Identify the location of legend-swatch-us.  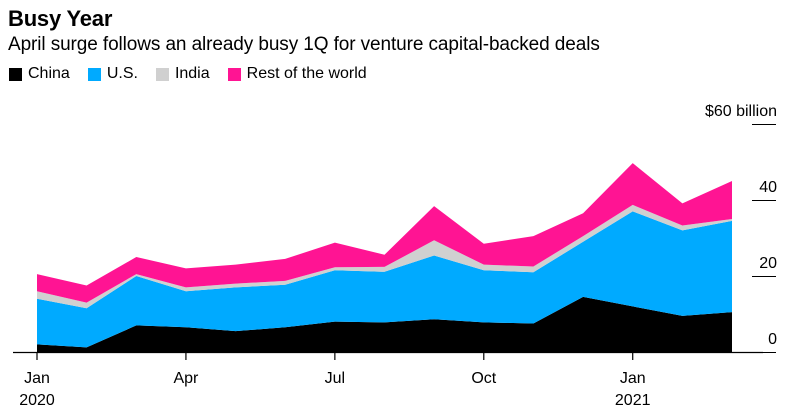
(94, 74).